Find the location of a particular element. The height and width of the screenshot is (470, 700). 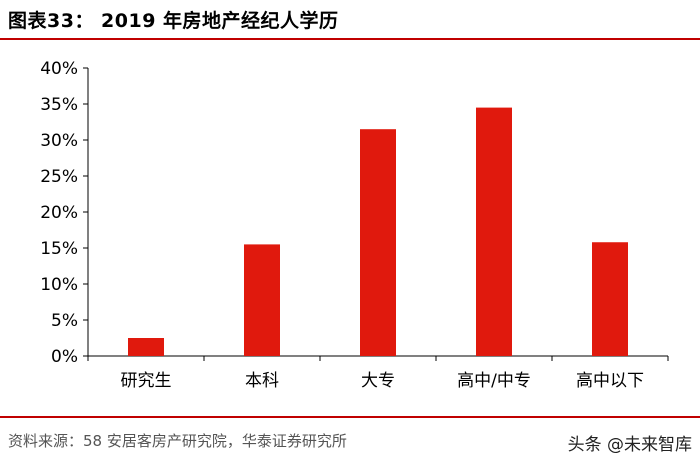

x-tick-label: 高中/中专 is located at coordinates (494, 381).